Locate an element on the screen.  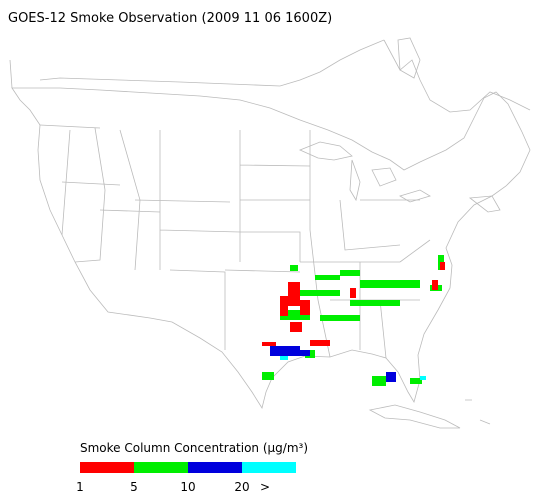
legend-label: 5 is located at coordinates (134, 487).